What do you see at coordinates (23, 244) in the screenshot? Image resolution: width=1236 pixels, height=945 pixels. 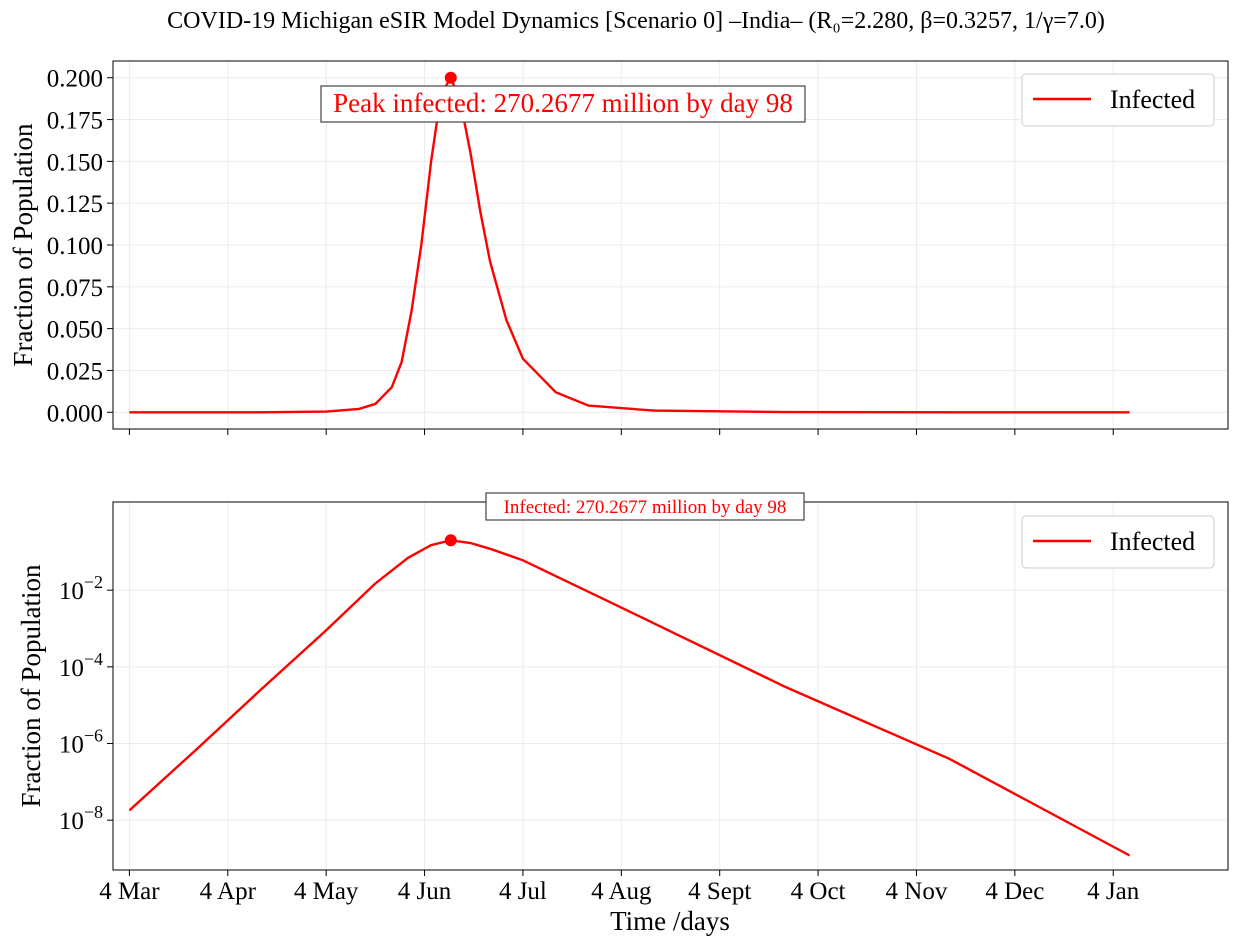 I see `top-y-axis-label: Fraction of Population` at bounding box center [23, 244].